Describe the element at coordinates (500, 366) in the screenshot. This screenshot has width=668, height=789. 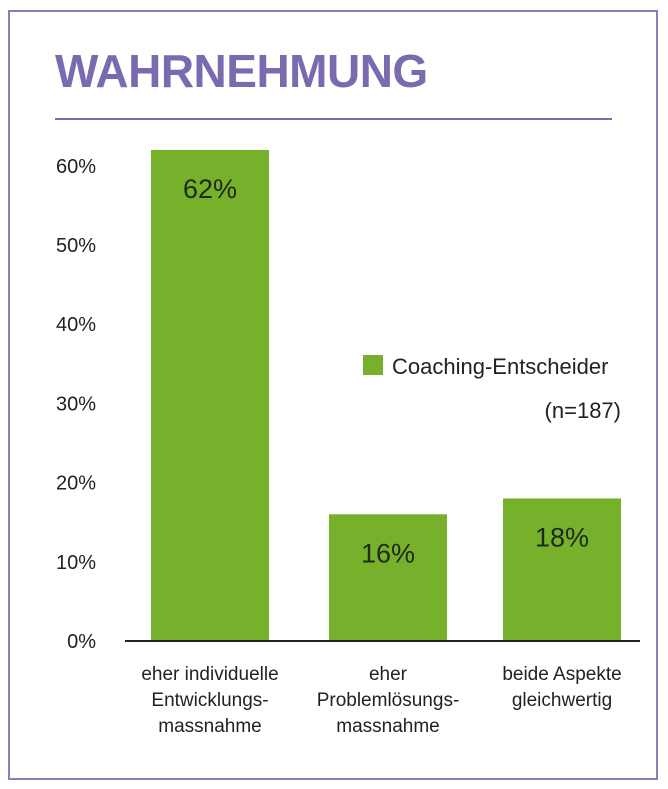
I see `legend-series-name: Coaching-Entscheider` at that location.